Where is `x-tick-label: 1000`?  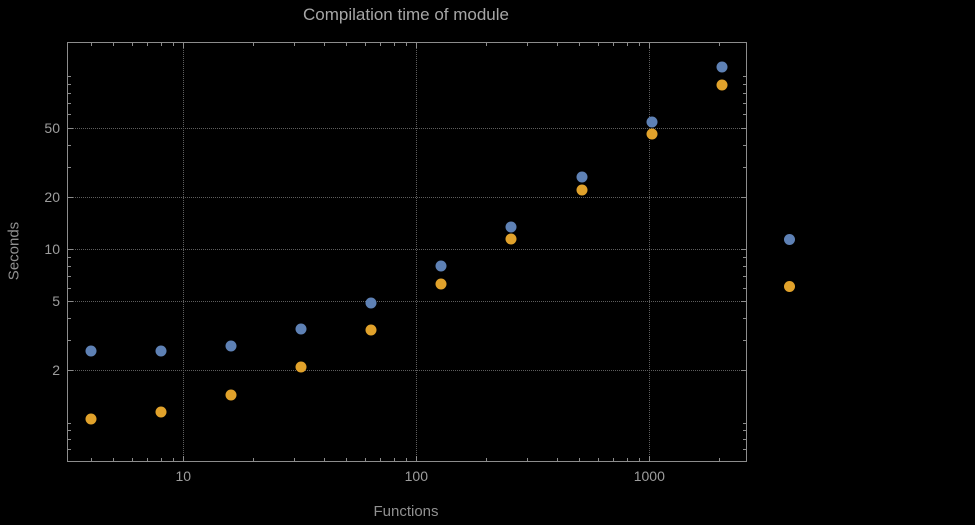 x-tick-label: 1000 is located at coordinates (649, 476).